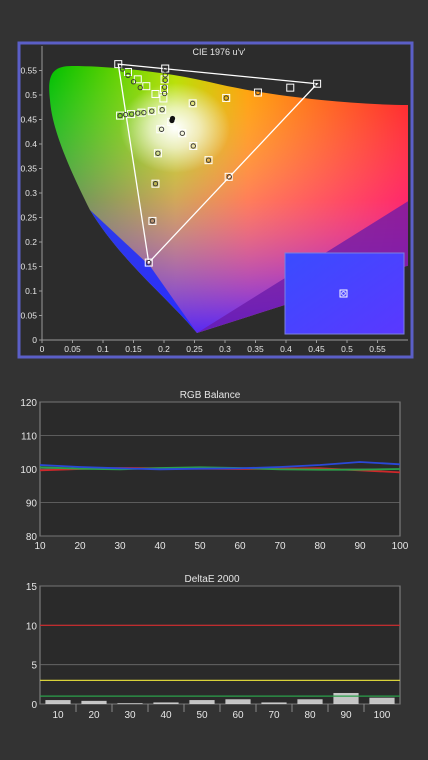 This screenshot has height=760, width=428. What do you see at coordinates (31, 242) in the screenshot?
I see `y-tick-label: 0.2` at bounding box center [31, 242].